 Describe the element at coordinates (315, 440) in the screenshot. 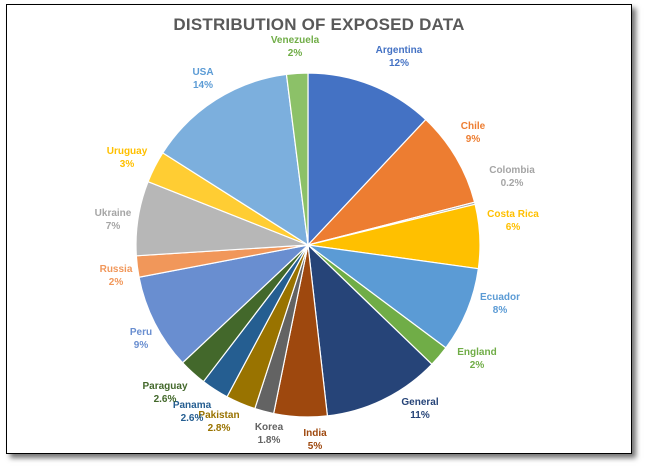

I see `data-label-india: India 5%` at that location.